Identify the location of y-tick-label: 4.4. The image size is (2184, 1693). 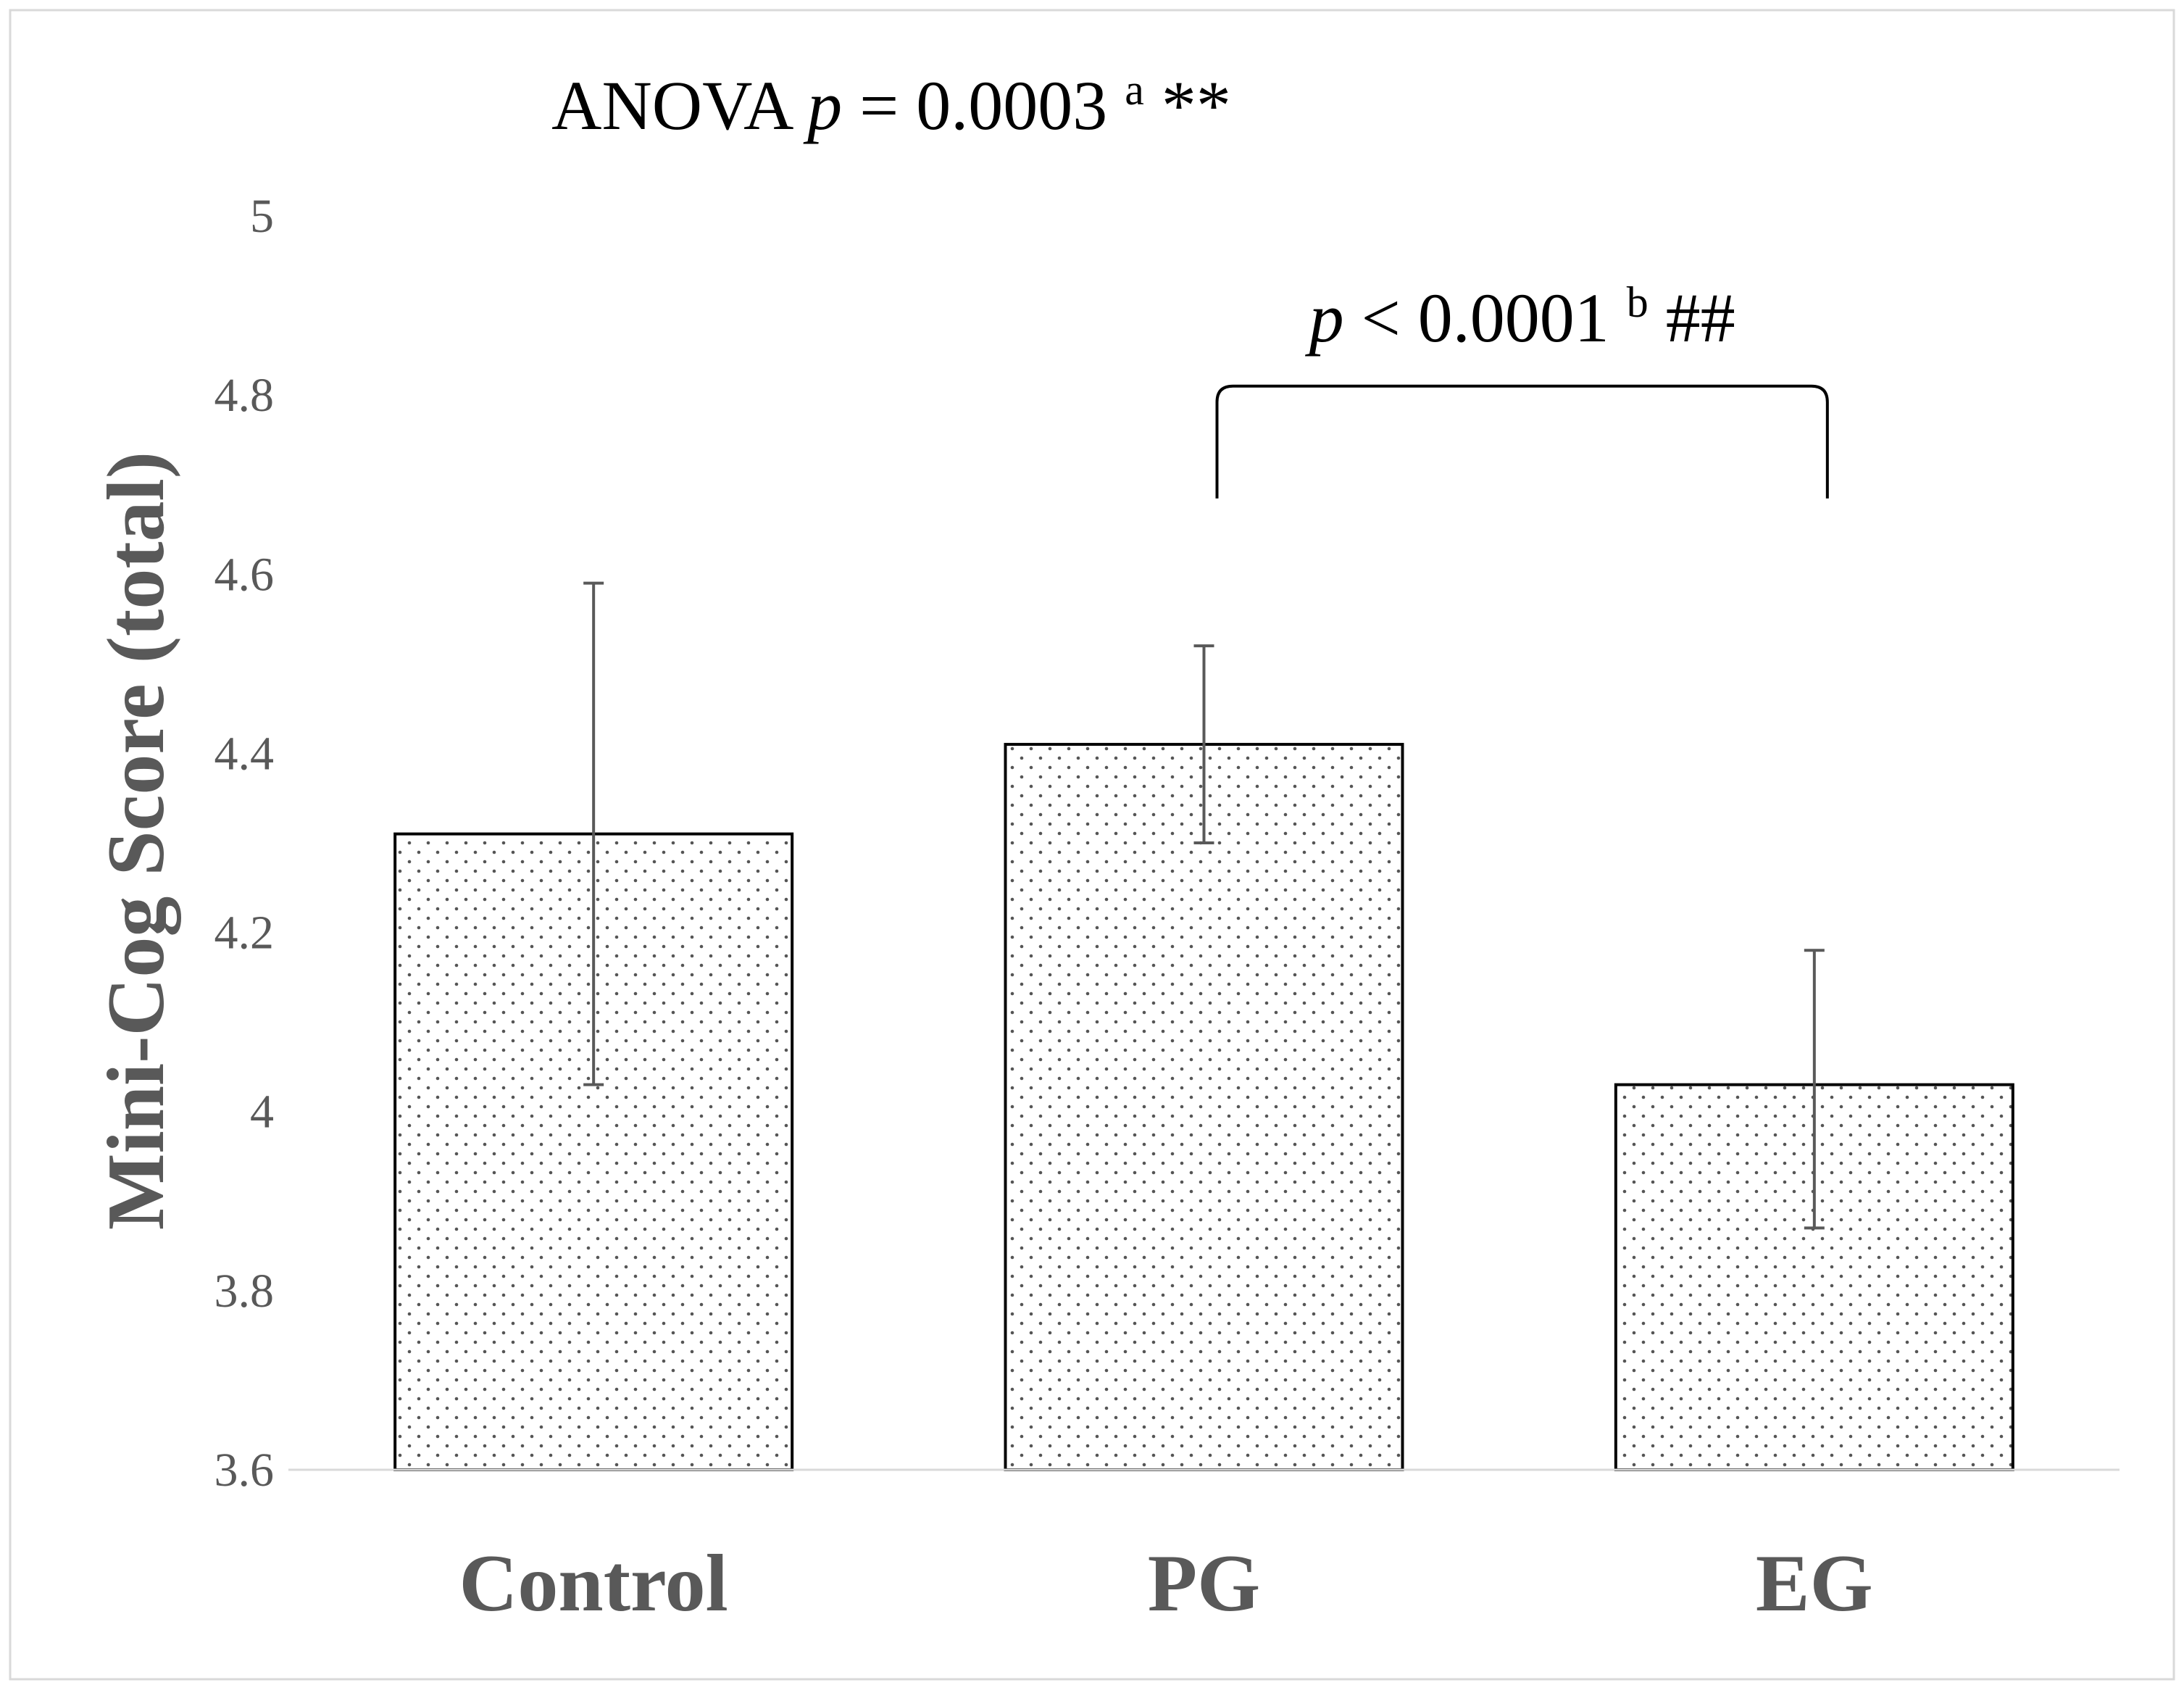
(244, 754).